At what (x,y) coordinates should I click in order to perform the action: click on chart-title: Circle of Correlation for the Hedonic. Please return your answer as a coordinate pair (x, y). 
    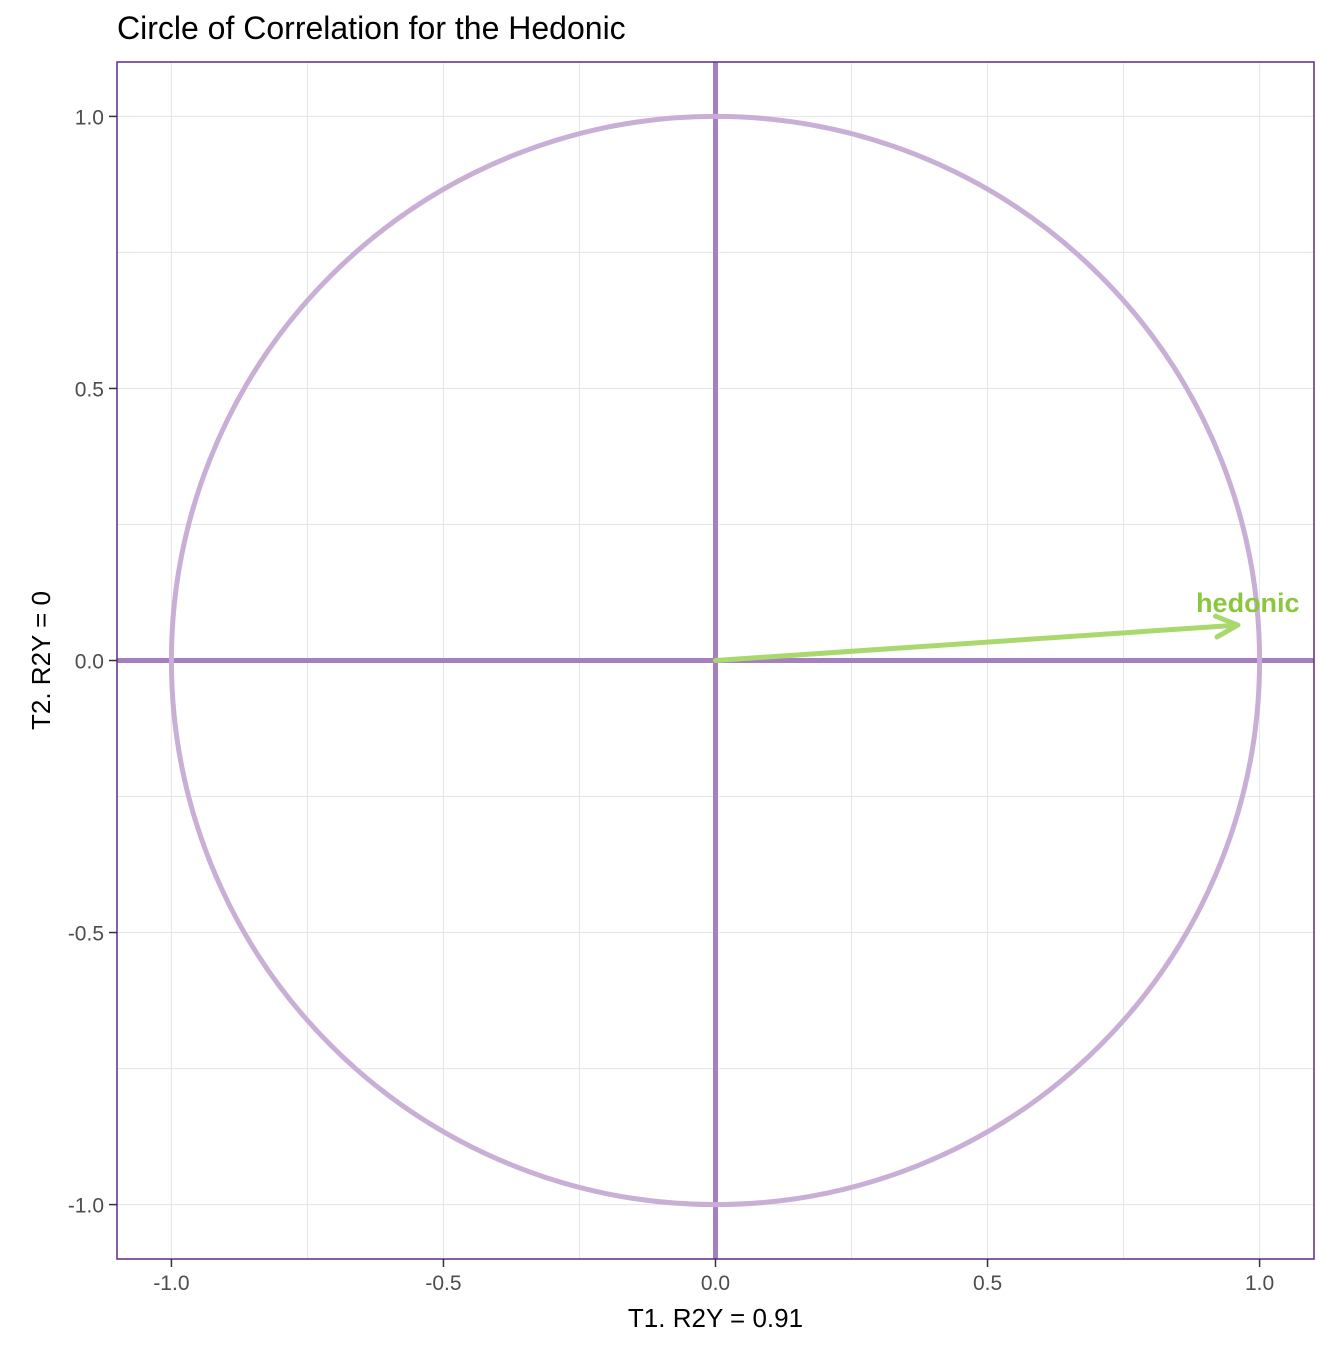
    Looking at the image, I should click on (371, 28).